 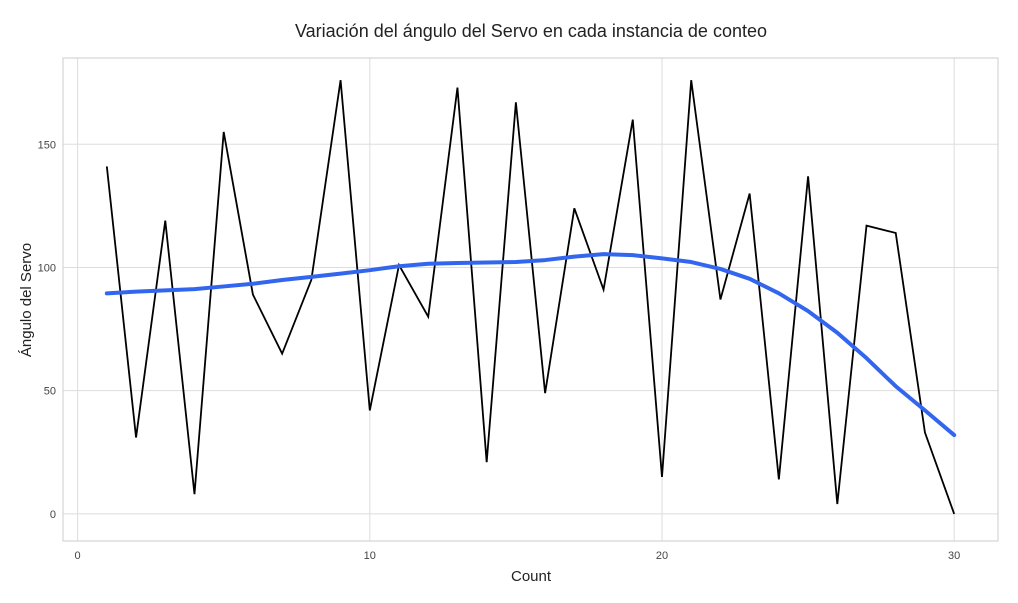 What do you see at coordinates (954, 556) in the screenshot?
I see `x-tick-label: 30` at bounding box center [954, 556].